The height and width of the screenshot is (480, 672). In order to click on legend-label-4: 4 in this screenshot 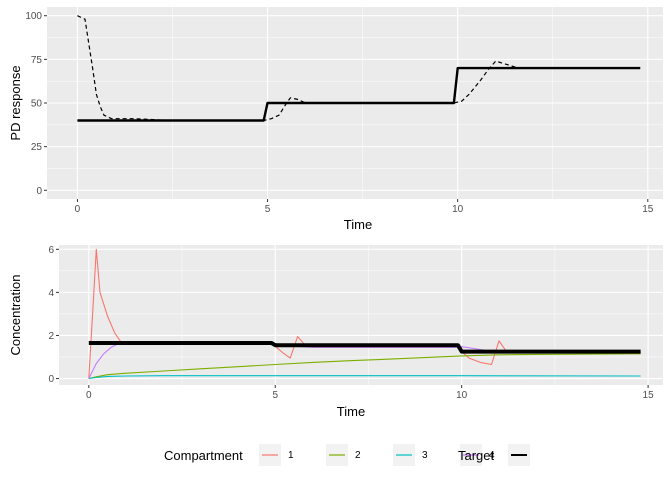, I will do `click(492, 455)`.